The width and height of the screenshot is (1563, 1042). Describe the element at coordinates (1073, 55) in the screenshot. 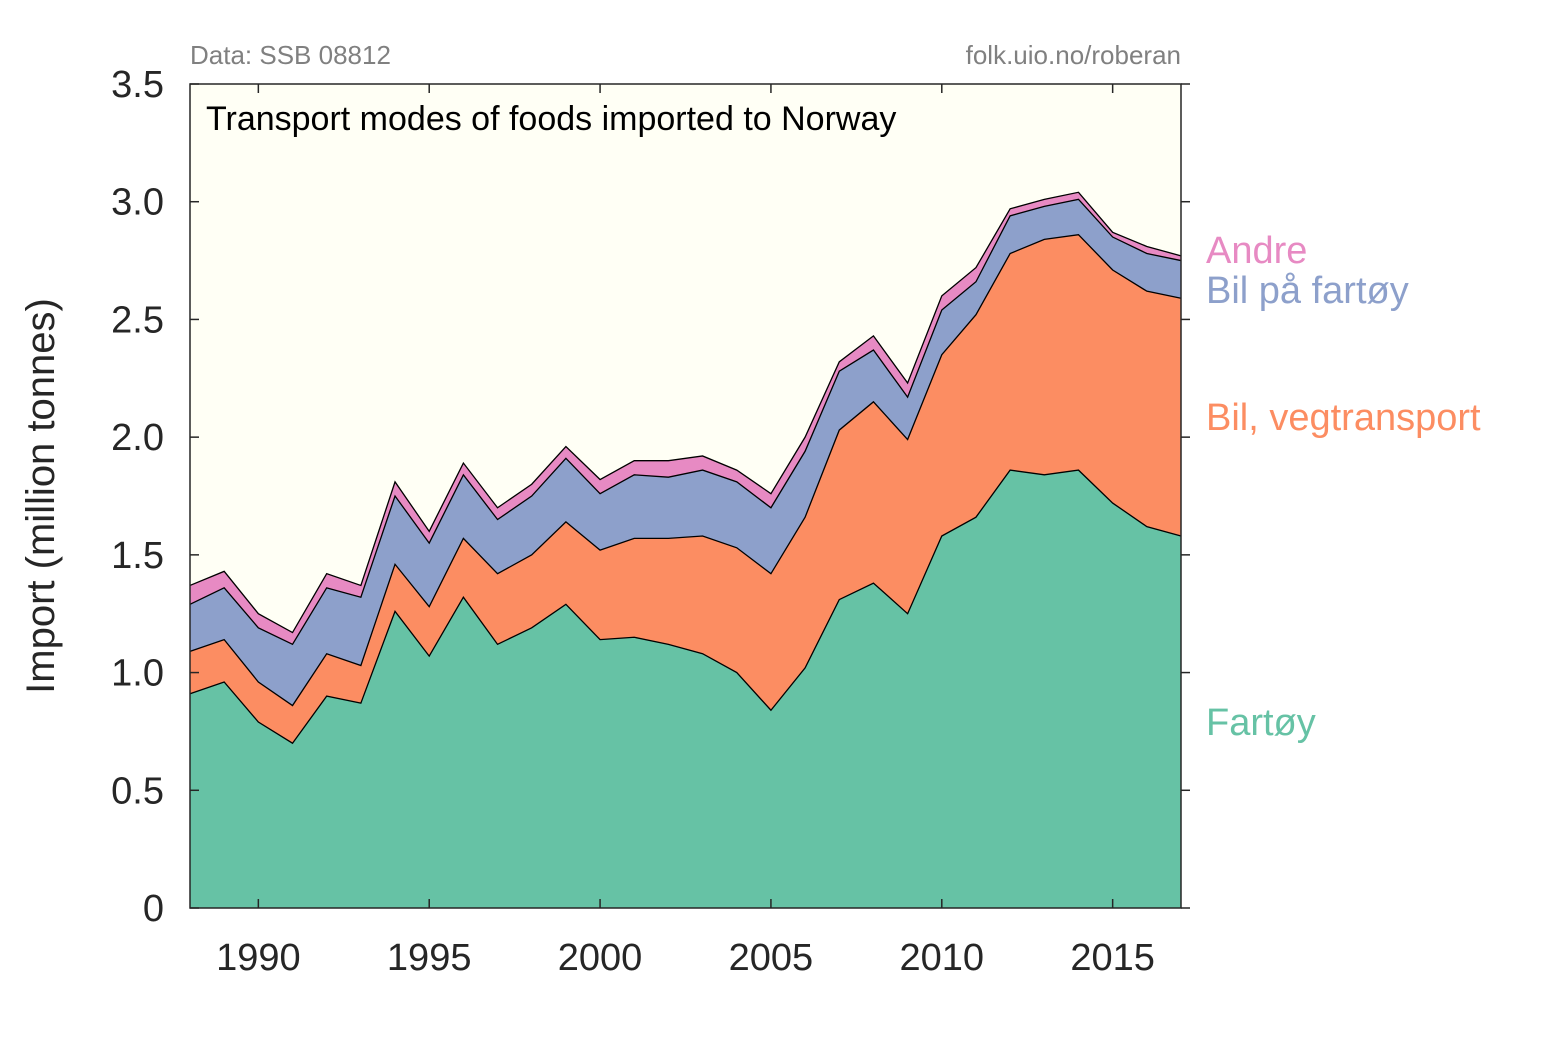

I see `credit-label: folk.uio.no/roberan` at that location.